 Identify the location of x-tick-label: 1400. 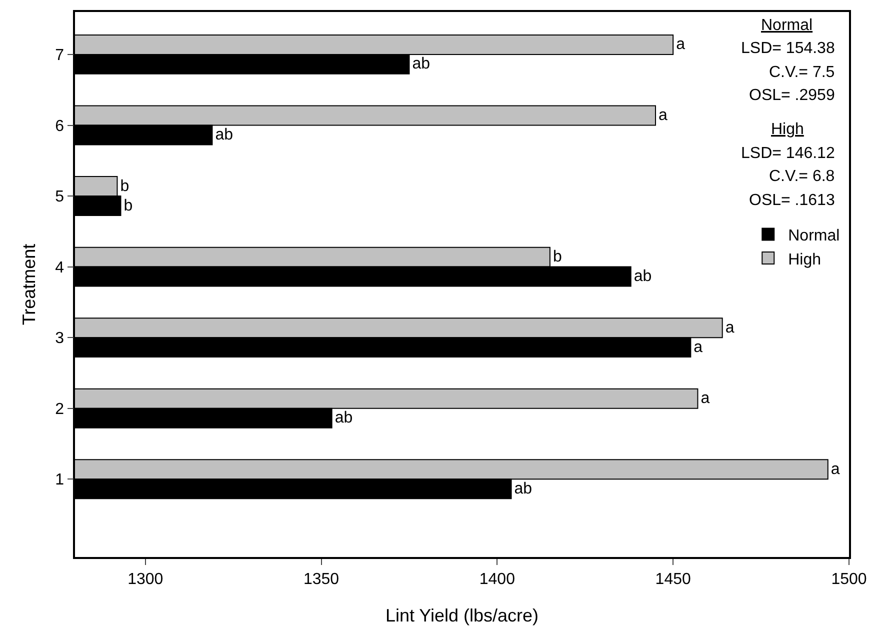
(497, 579).